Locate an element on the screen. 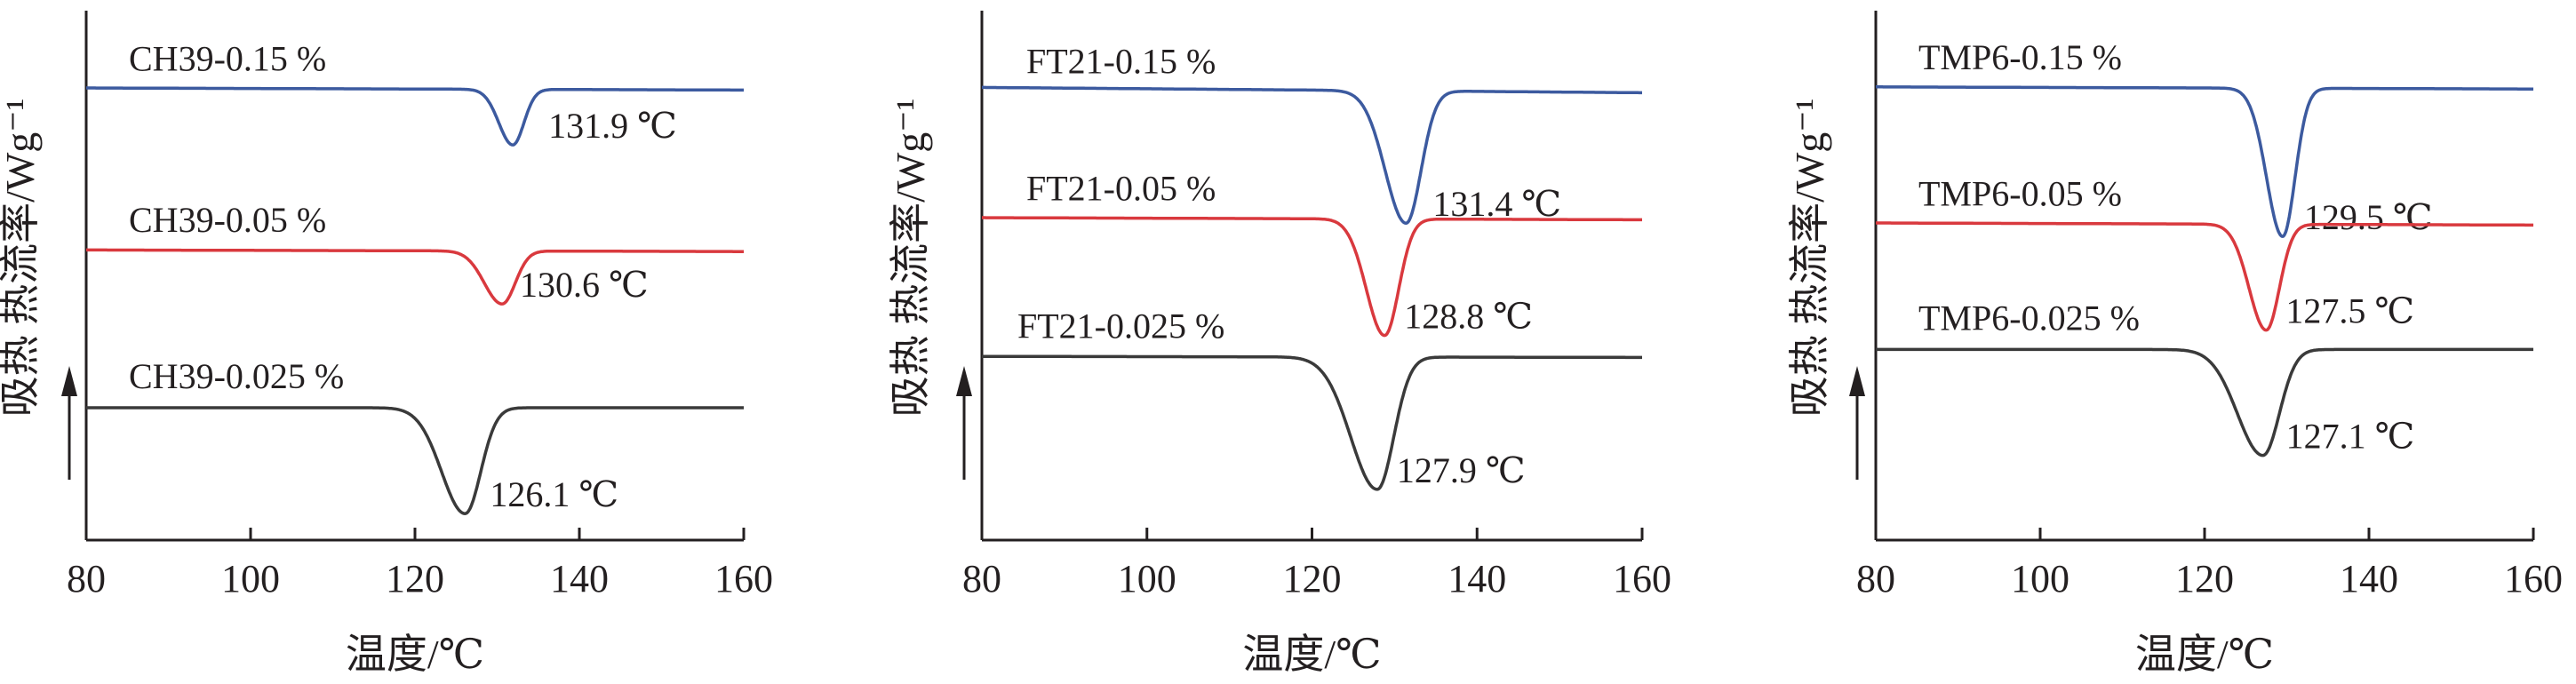 The height and width of the screenshot is (684, 2576). series-label: TMP6-0.05 % is located at coordinates (2020, 193).